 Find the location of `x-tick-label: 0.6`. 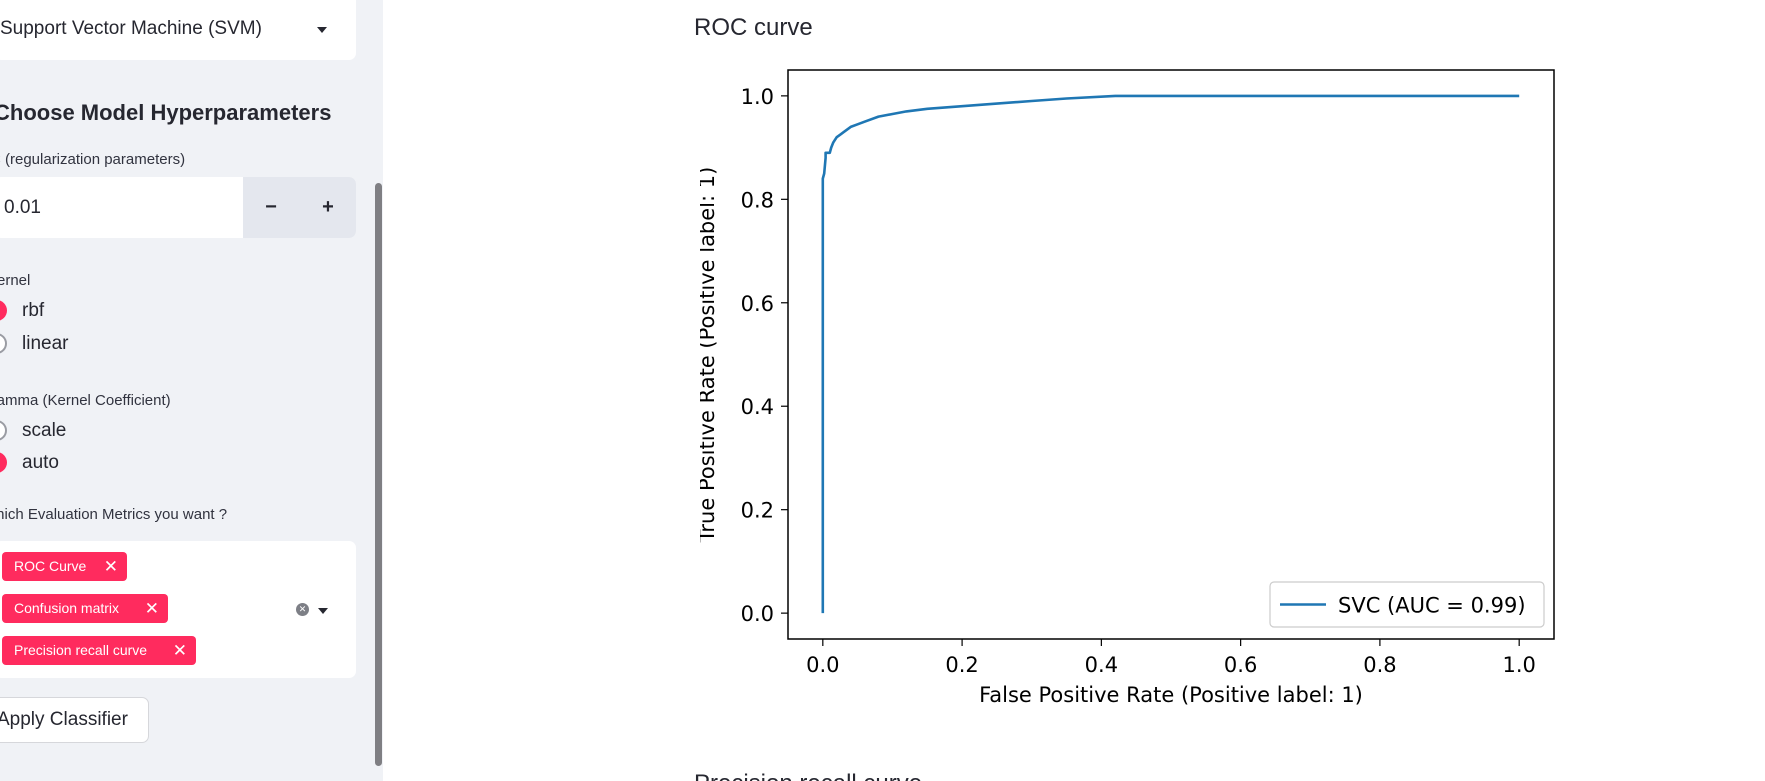

x-tick-label: 0.6 is located at coordinates (1240, 665).